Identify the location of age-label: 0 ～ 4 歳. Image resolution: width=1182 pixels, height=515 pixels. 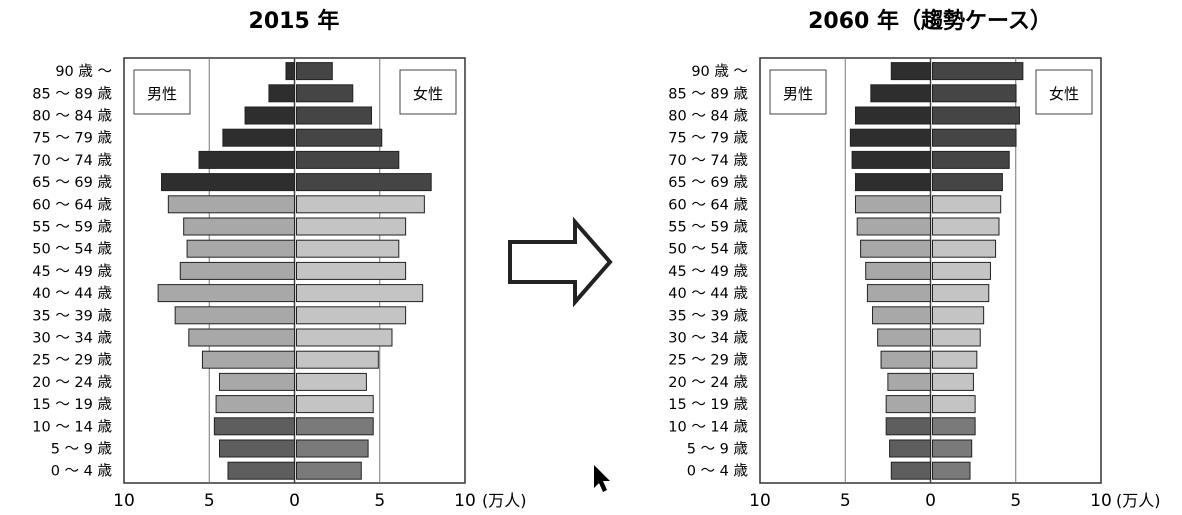
(81, 471).